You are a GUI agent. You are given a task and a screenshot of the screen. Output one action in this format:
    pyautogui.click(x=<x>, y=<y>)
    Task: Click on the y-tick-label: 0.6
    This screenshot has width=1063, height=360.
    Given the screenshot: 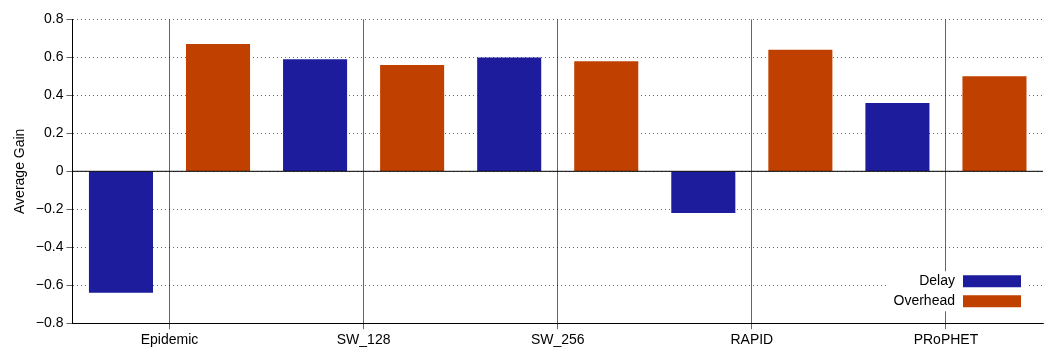 What is the action you would take?
    pyautogui.click(x=53, y=56)
    